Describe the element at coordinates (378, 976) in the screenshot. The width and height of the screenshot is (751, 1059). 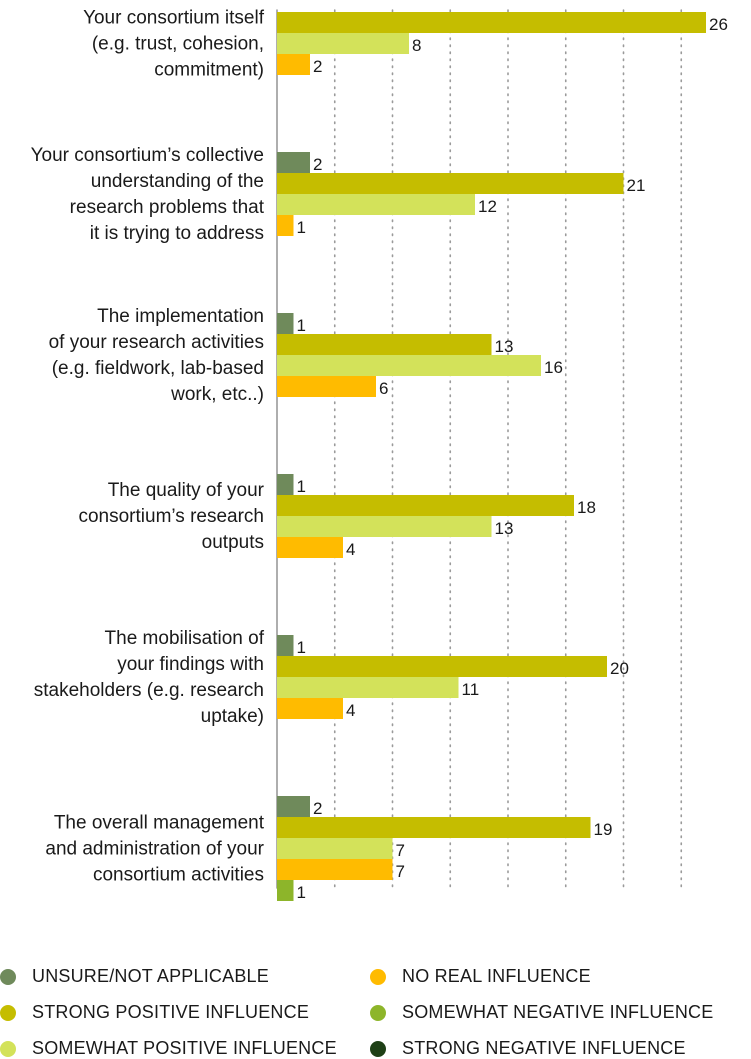
I see `legend-dot-no-real` at that location.